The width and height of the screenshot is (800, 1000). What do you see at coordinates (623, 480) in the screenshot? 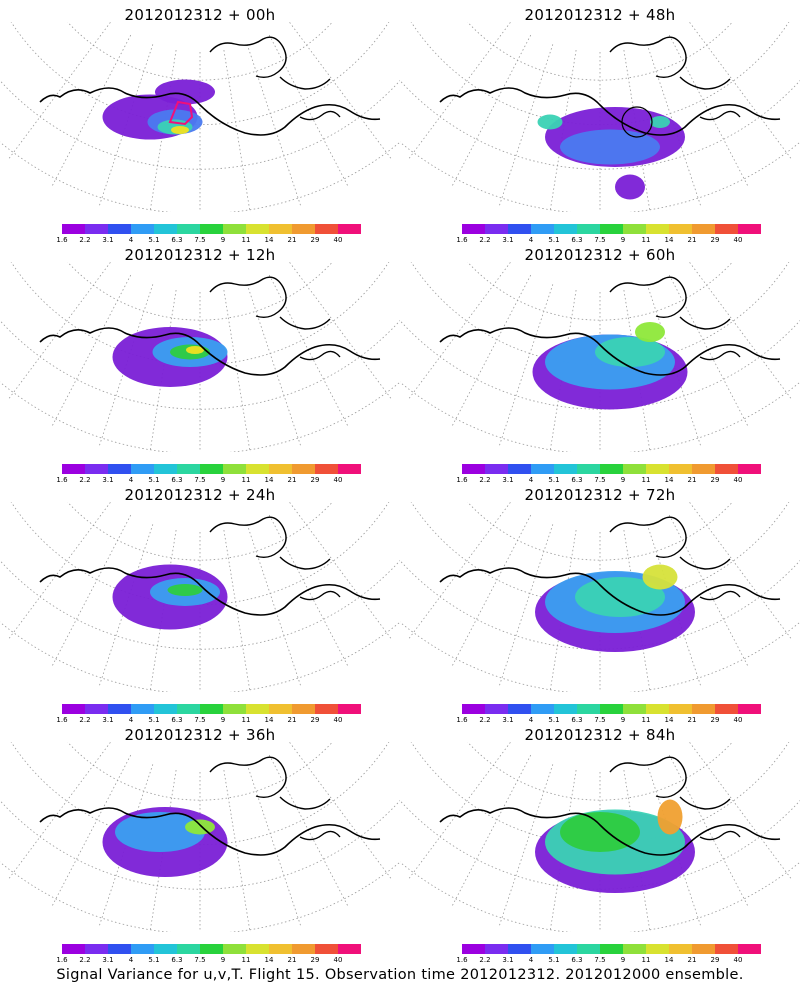
I see `color-bar-label: 9` at bounding box center [623, 480].